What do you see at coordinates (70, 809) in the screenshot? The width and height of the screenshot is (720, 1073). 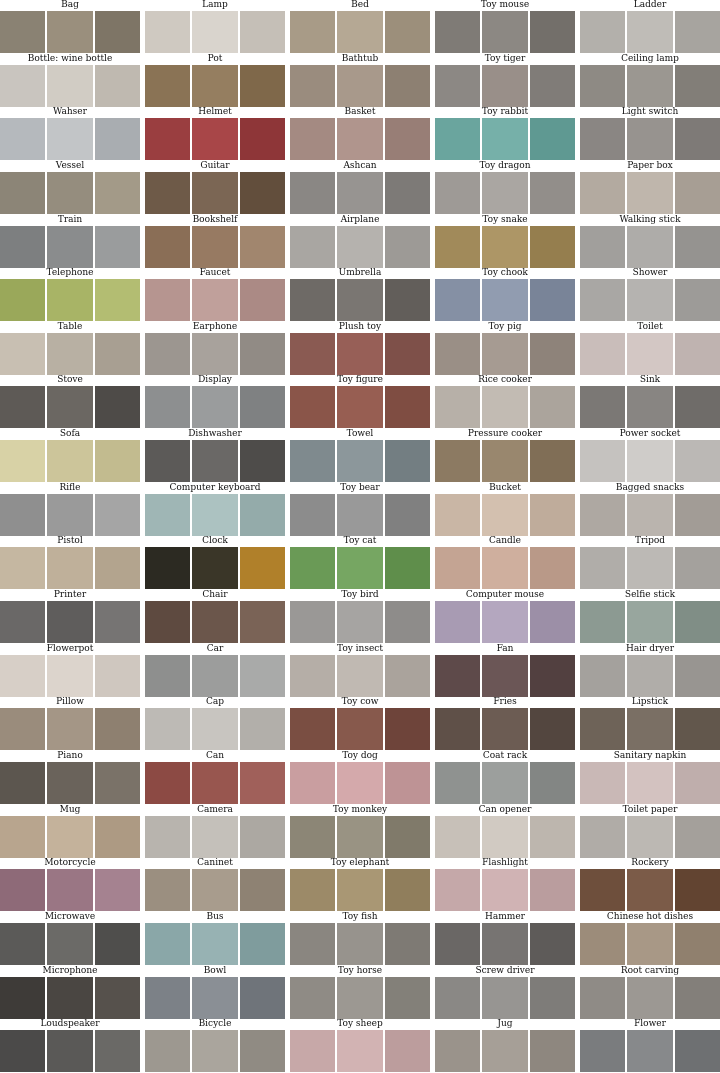 I see `cell-label: Mug` at bounding box center [70, 809].